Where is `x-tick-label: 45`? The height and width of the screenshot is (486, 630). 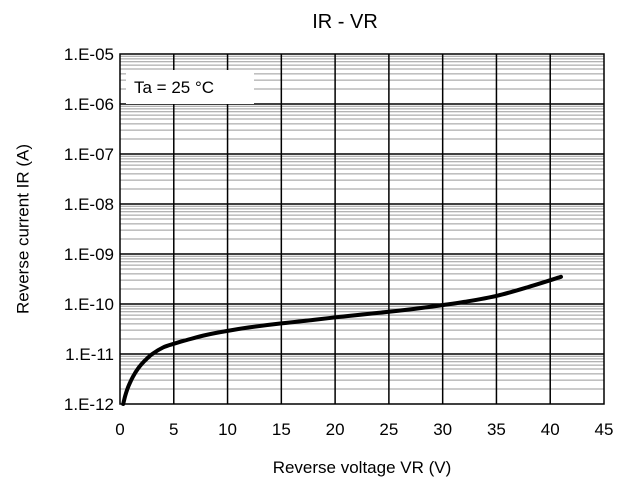
x-tick-label: 45 is located at coordinates (604, 429).